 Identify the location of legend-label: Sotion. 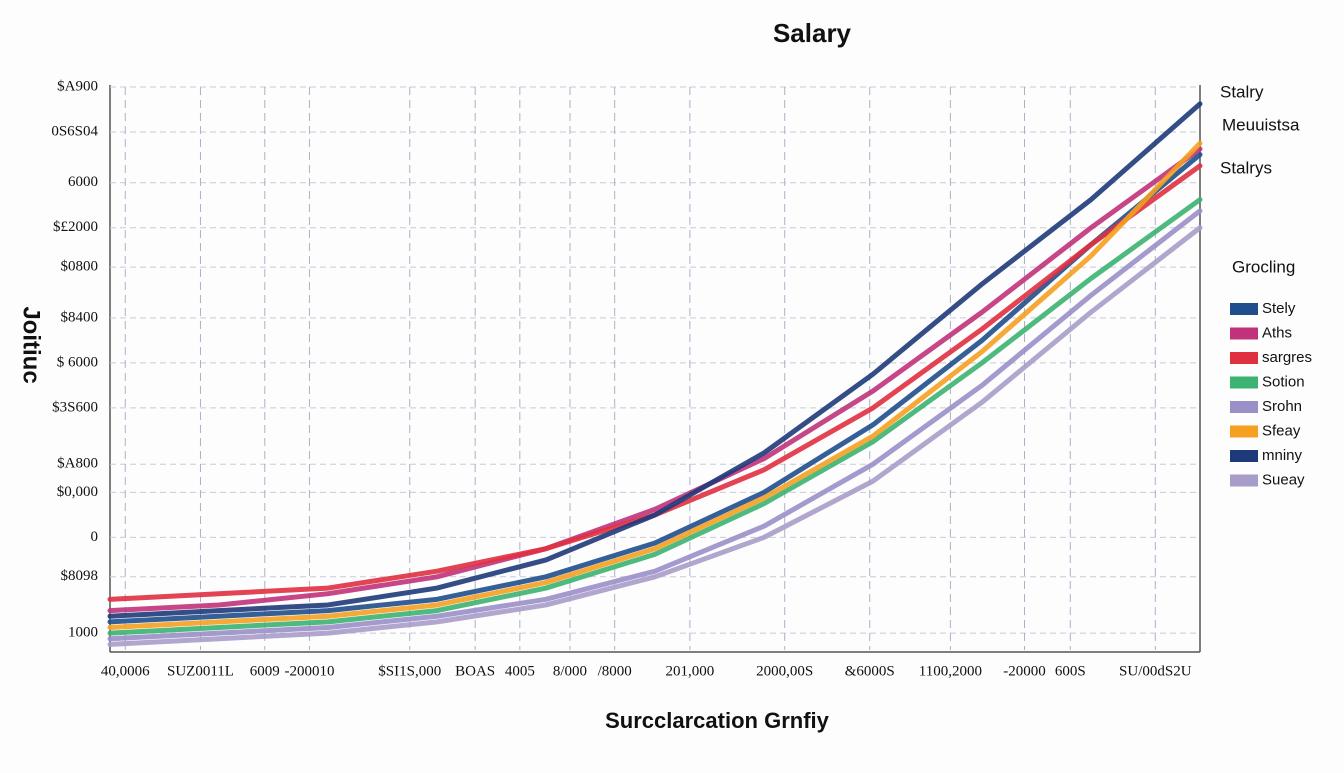
(1283, 381).